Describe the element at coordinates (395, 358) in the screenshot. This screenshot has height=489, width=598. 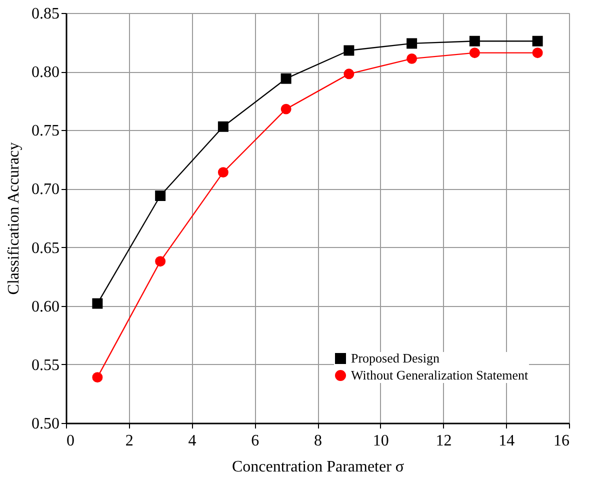
I see `legend-label: Proposed Design` at that location.